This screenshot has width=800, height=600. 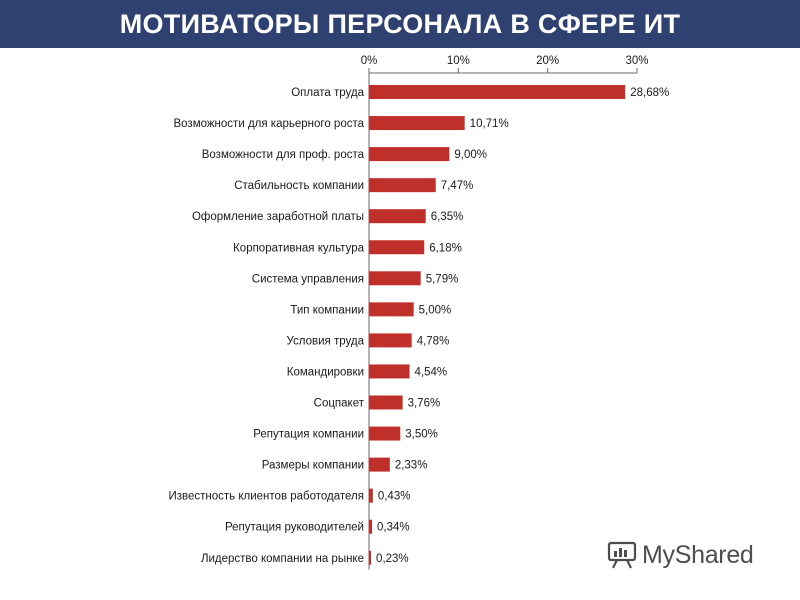 I want to click on watermark-text: MyShared, so click(x=698, y=554).